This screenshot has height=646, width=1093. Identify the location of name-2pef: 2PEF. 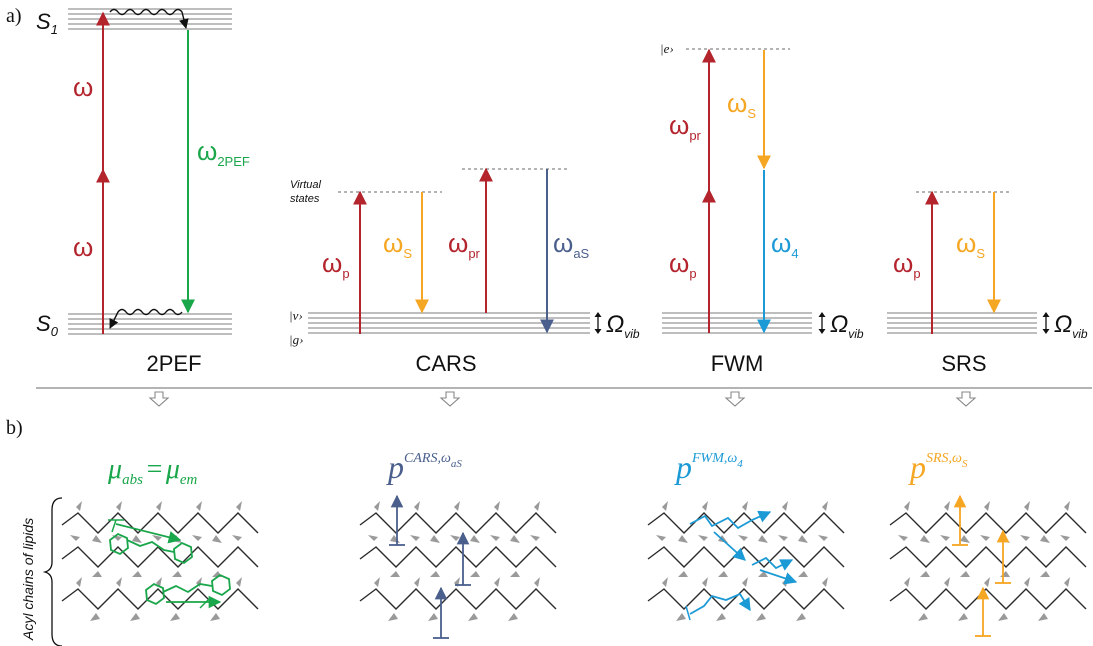
(173, 363).